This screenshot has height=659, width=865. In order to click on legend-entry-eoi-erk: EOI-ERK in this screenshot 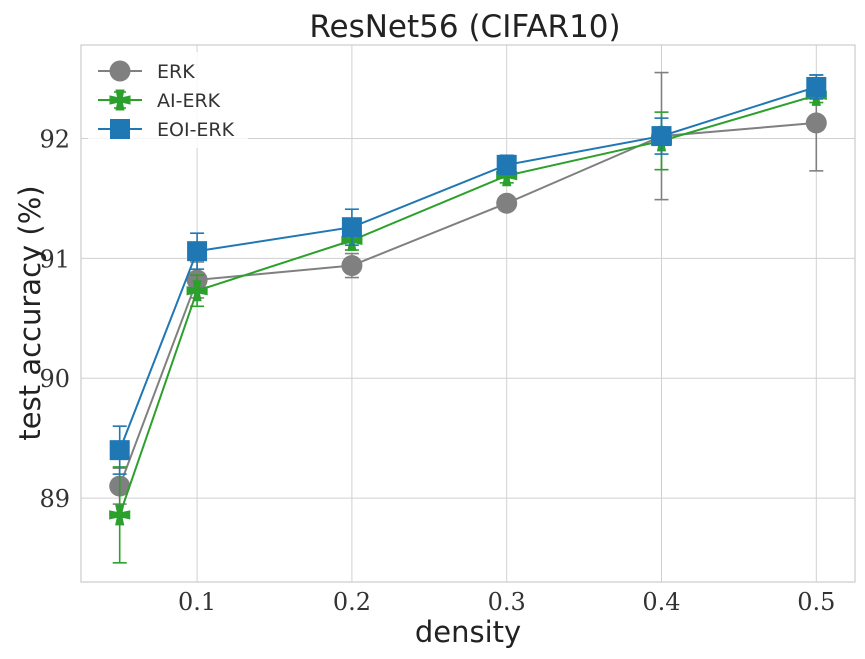, I will do `click(166, 130)`.